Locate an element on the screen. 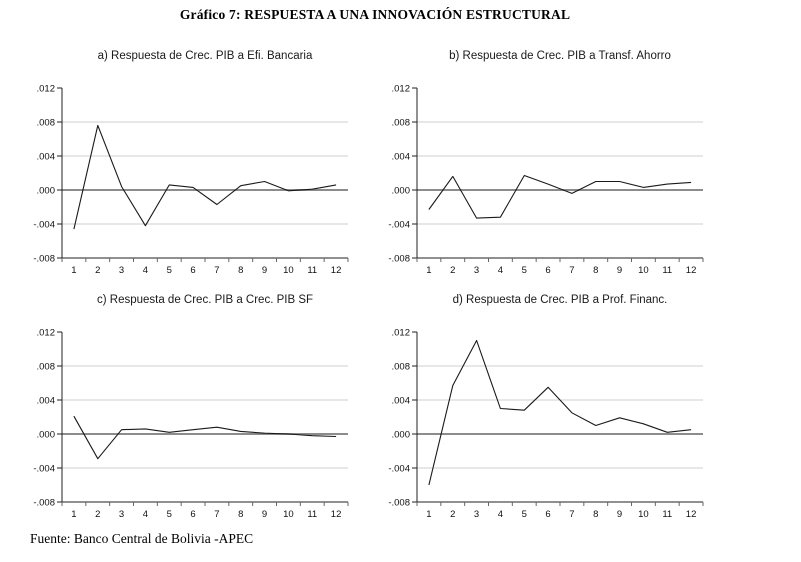 The height and width of the screenshot is (562, 801). source-note: Fuente: Banco Central de Bolivia -APEC is located at coordinates (142, 538).